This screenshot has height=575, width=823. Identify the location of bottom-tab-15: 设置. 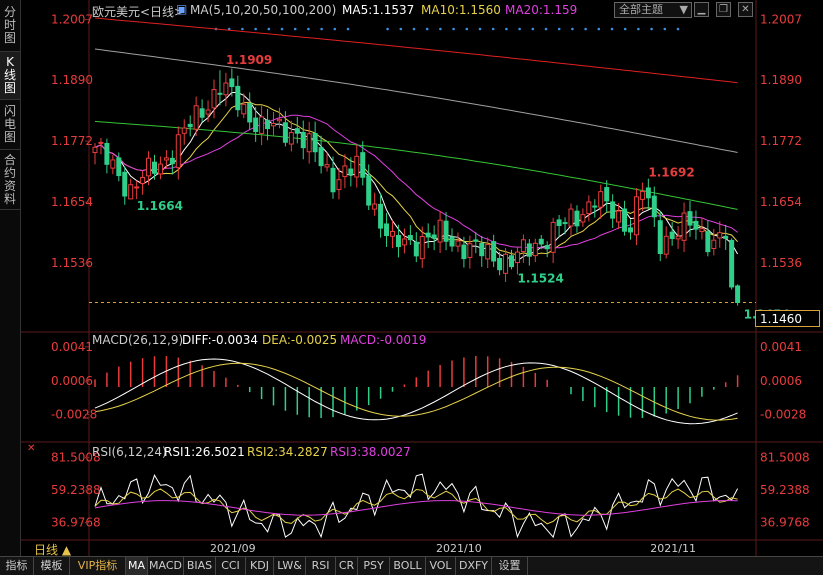
(510, 566).